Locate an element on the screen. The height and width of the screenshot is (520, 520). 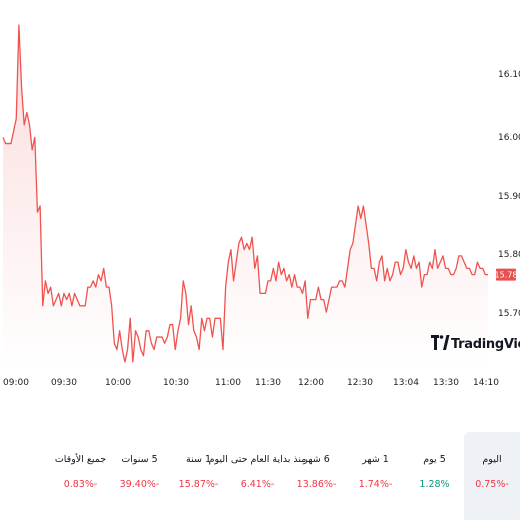
period-tab: اليوم 0.75%- is located at coordinates (492, 476).